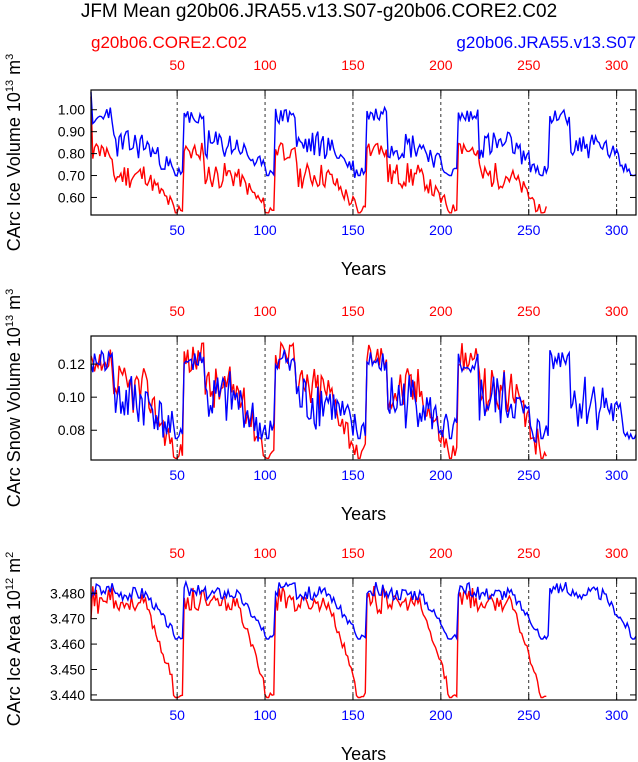  What do you see at coordinates (14, 398) in the screenshot?
I see `y-axis-label: CArc Snow Volume 1013 m3` at bounding box center [14, 398].